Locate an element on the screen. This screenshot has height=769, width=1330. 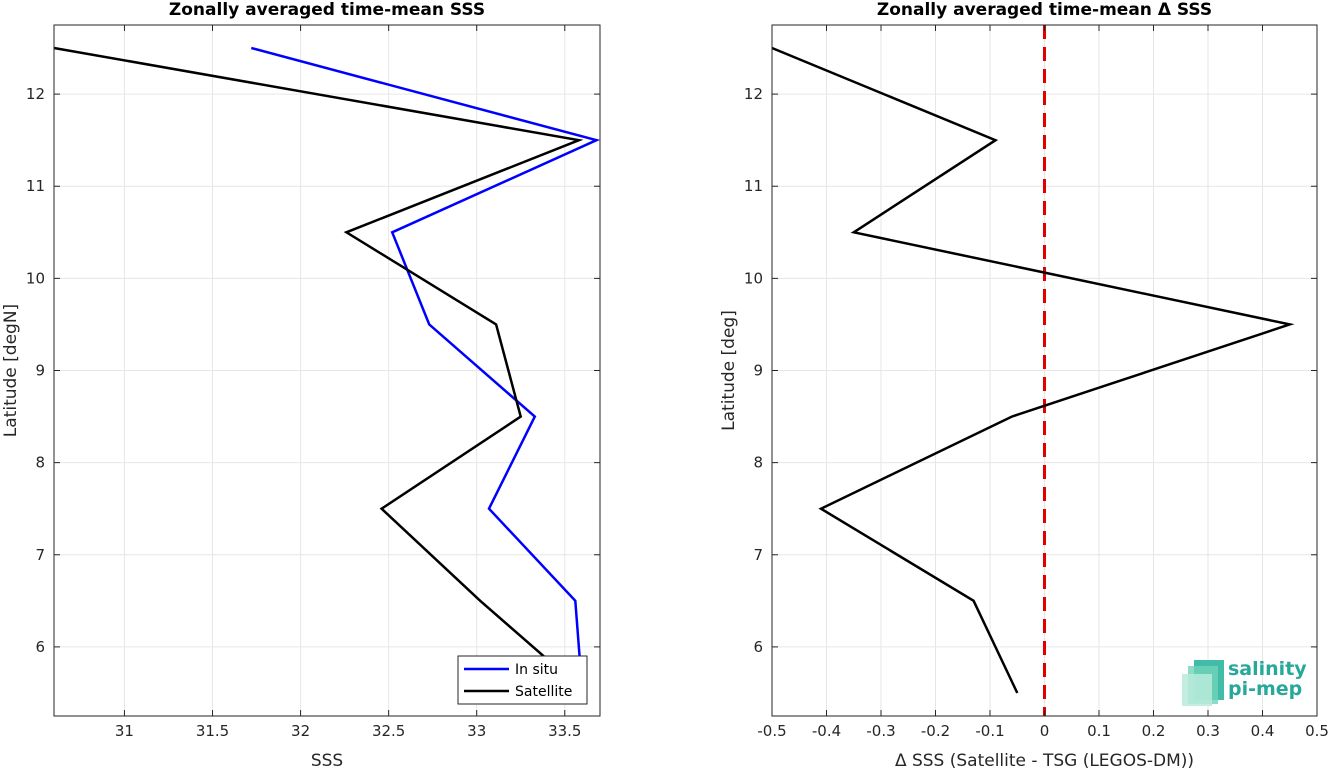
chart-title: Zonally averaged time-mean Δ SSS is located at coordinates (1044, 10).